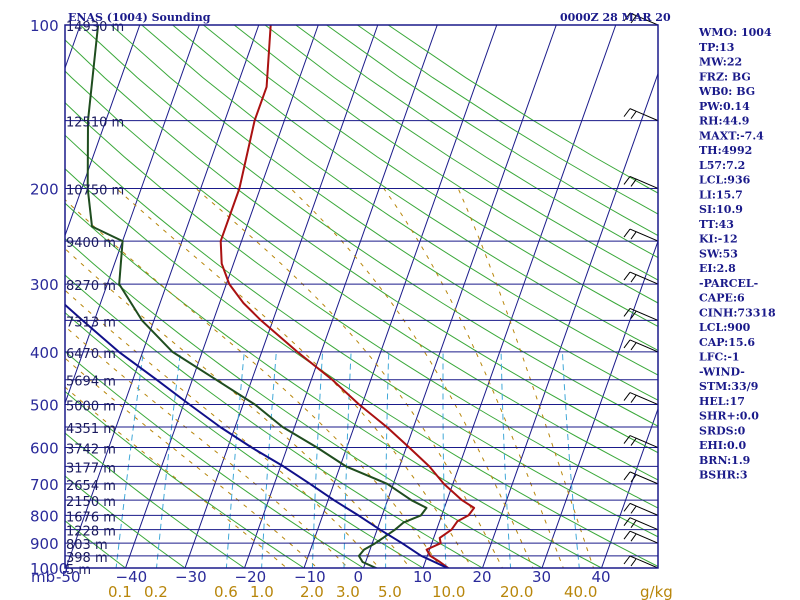 The height and width of the screenshot is (600, 800). Describe the element at coordinates (91, 286) in the screenshot. I see `height-label: 8270 m` at that location.